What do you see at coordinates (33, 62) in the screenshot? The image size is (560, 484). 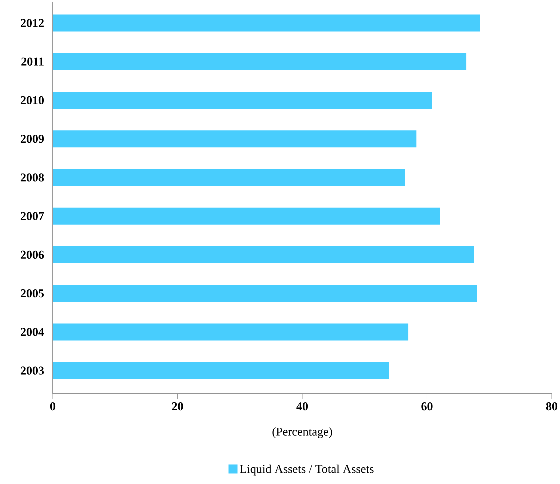 I see `y-tick-label: 2011` at bounding box center [33, 62].